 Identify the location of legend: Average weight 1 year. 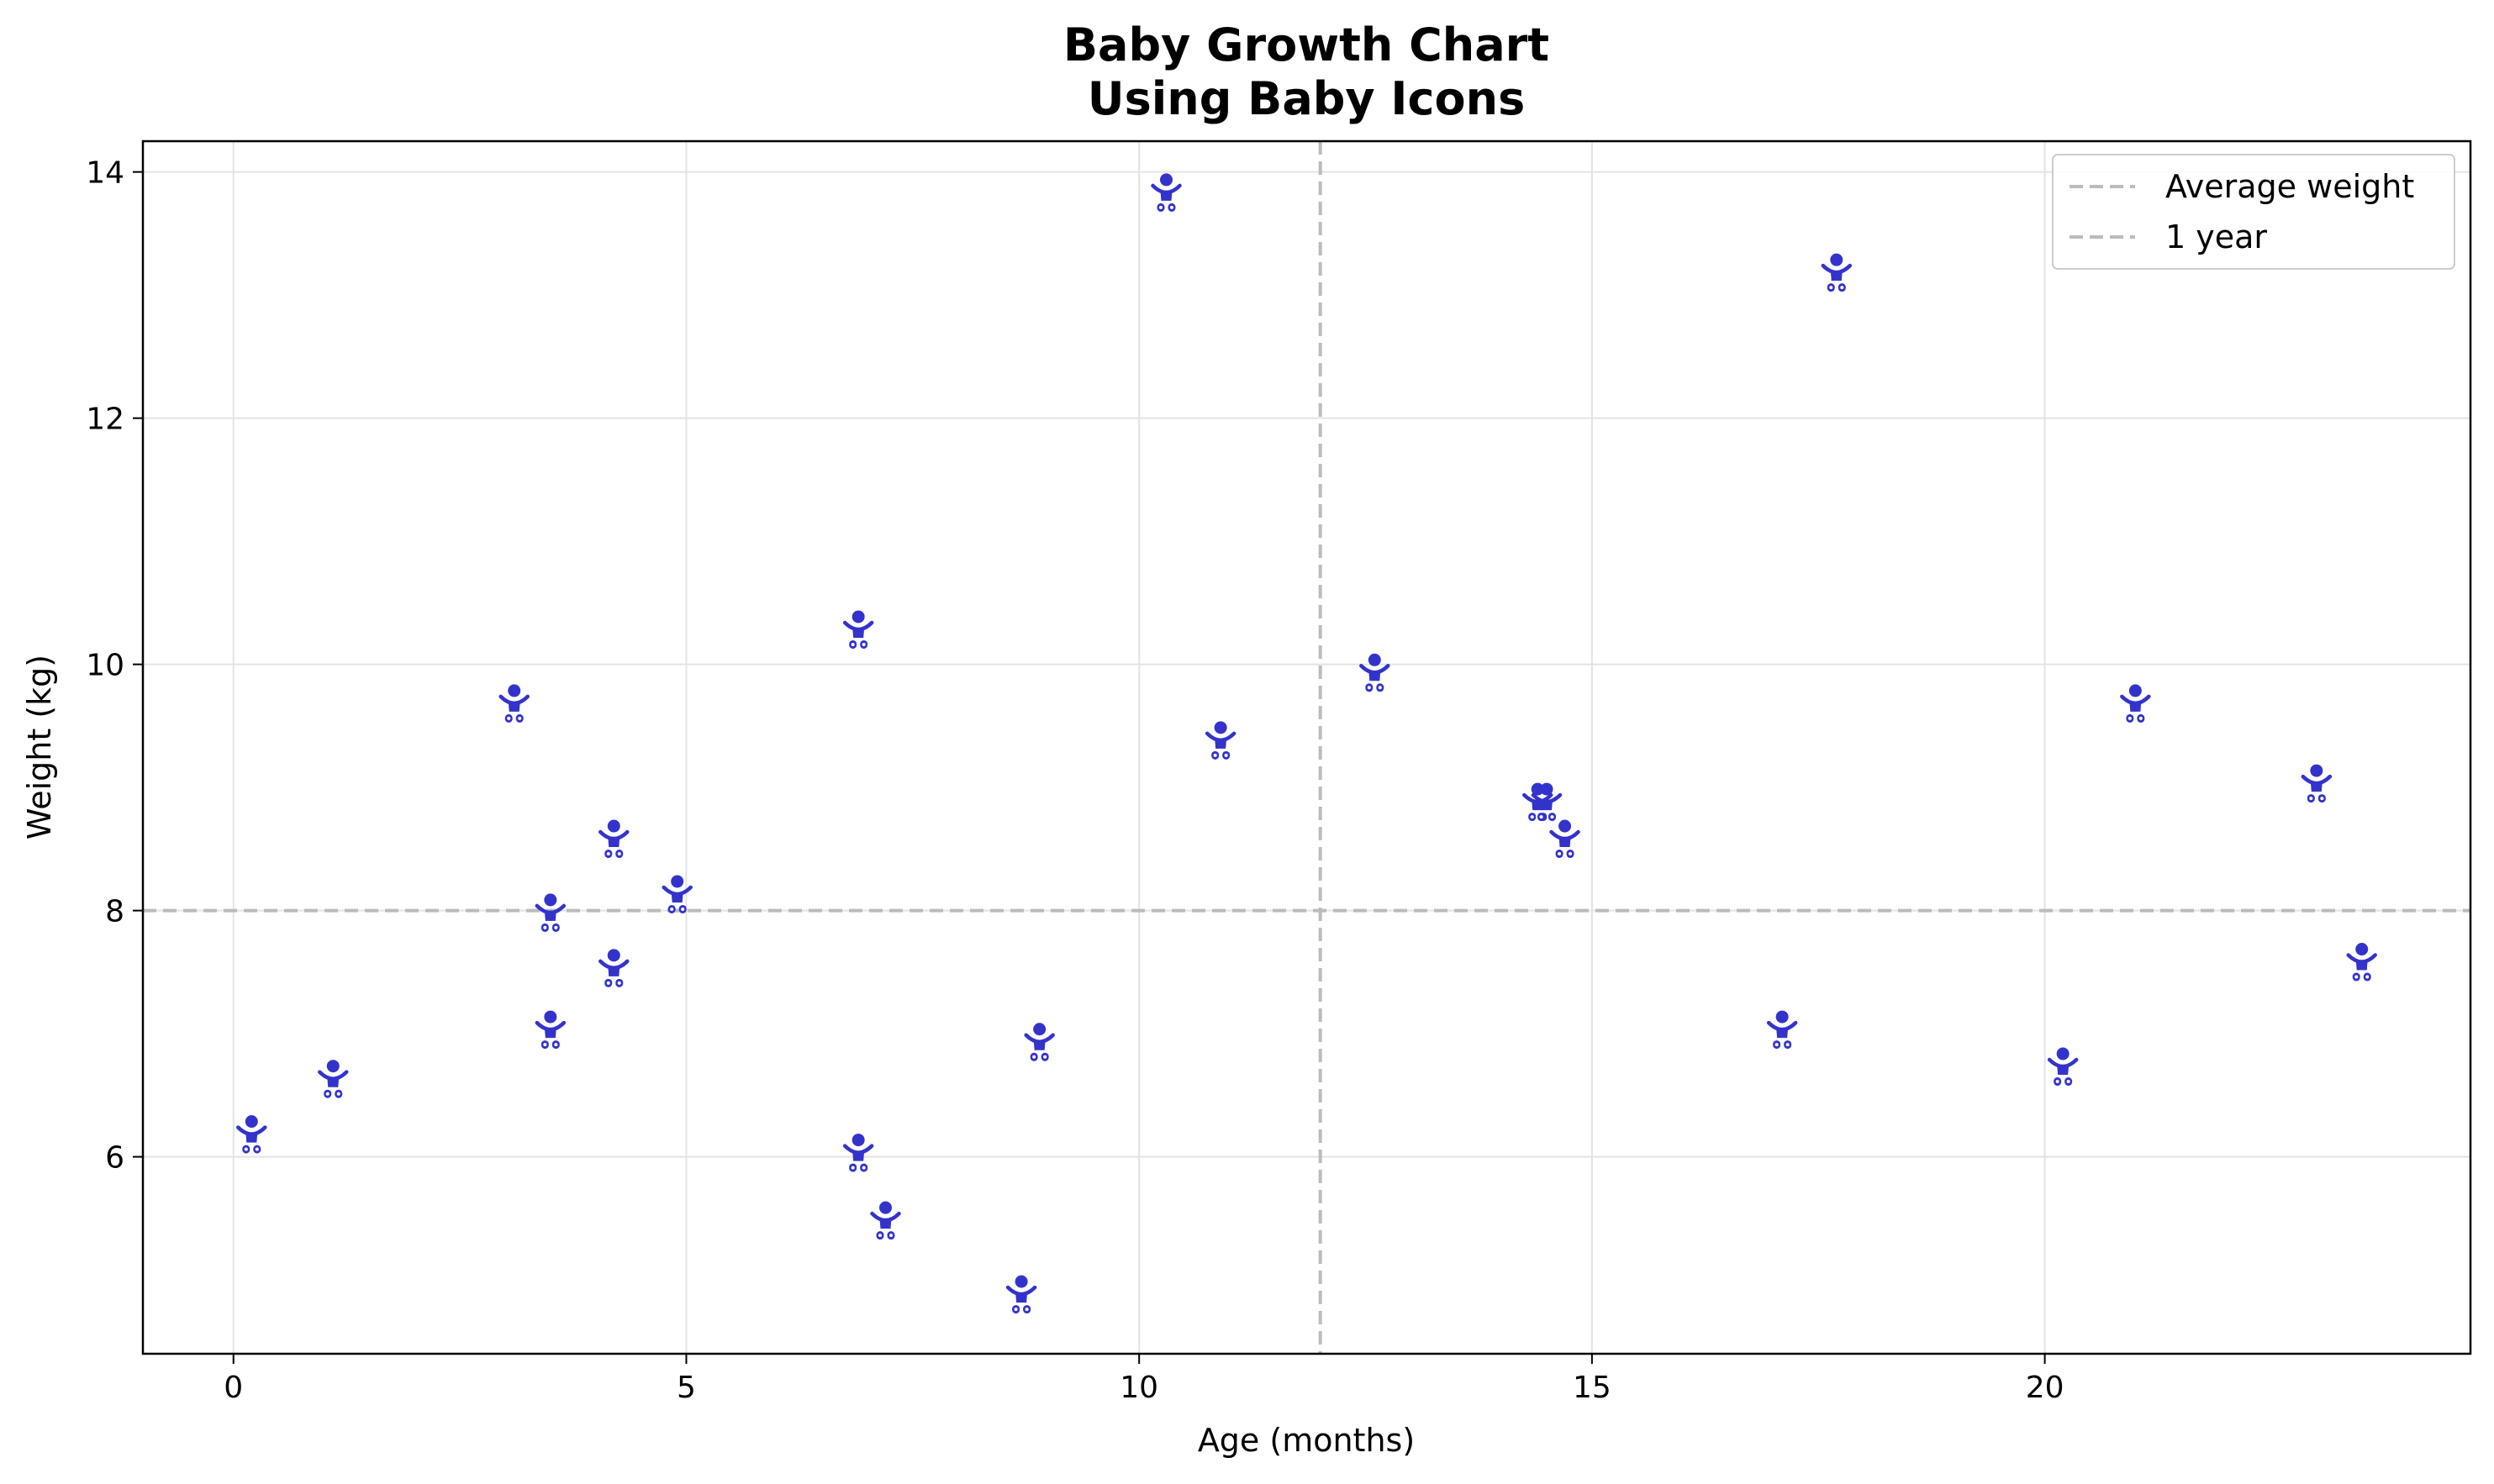
(2253, 212).